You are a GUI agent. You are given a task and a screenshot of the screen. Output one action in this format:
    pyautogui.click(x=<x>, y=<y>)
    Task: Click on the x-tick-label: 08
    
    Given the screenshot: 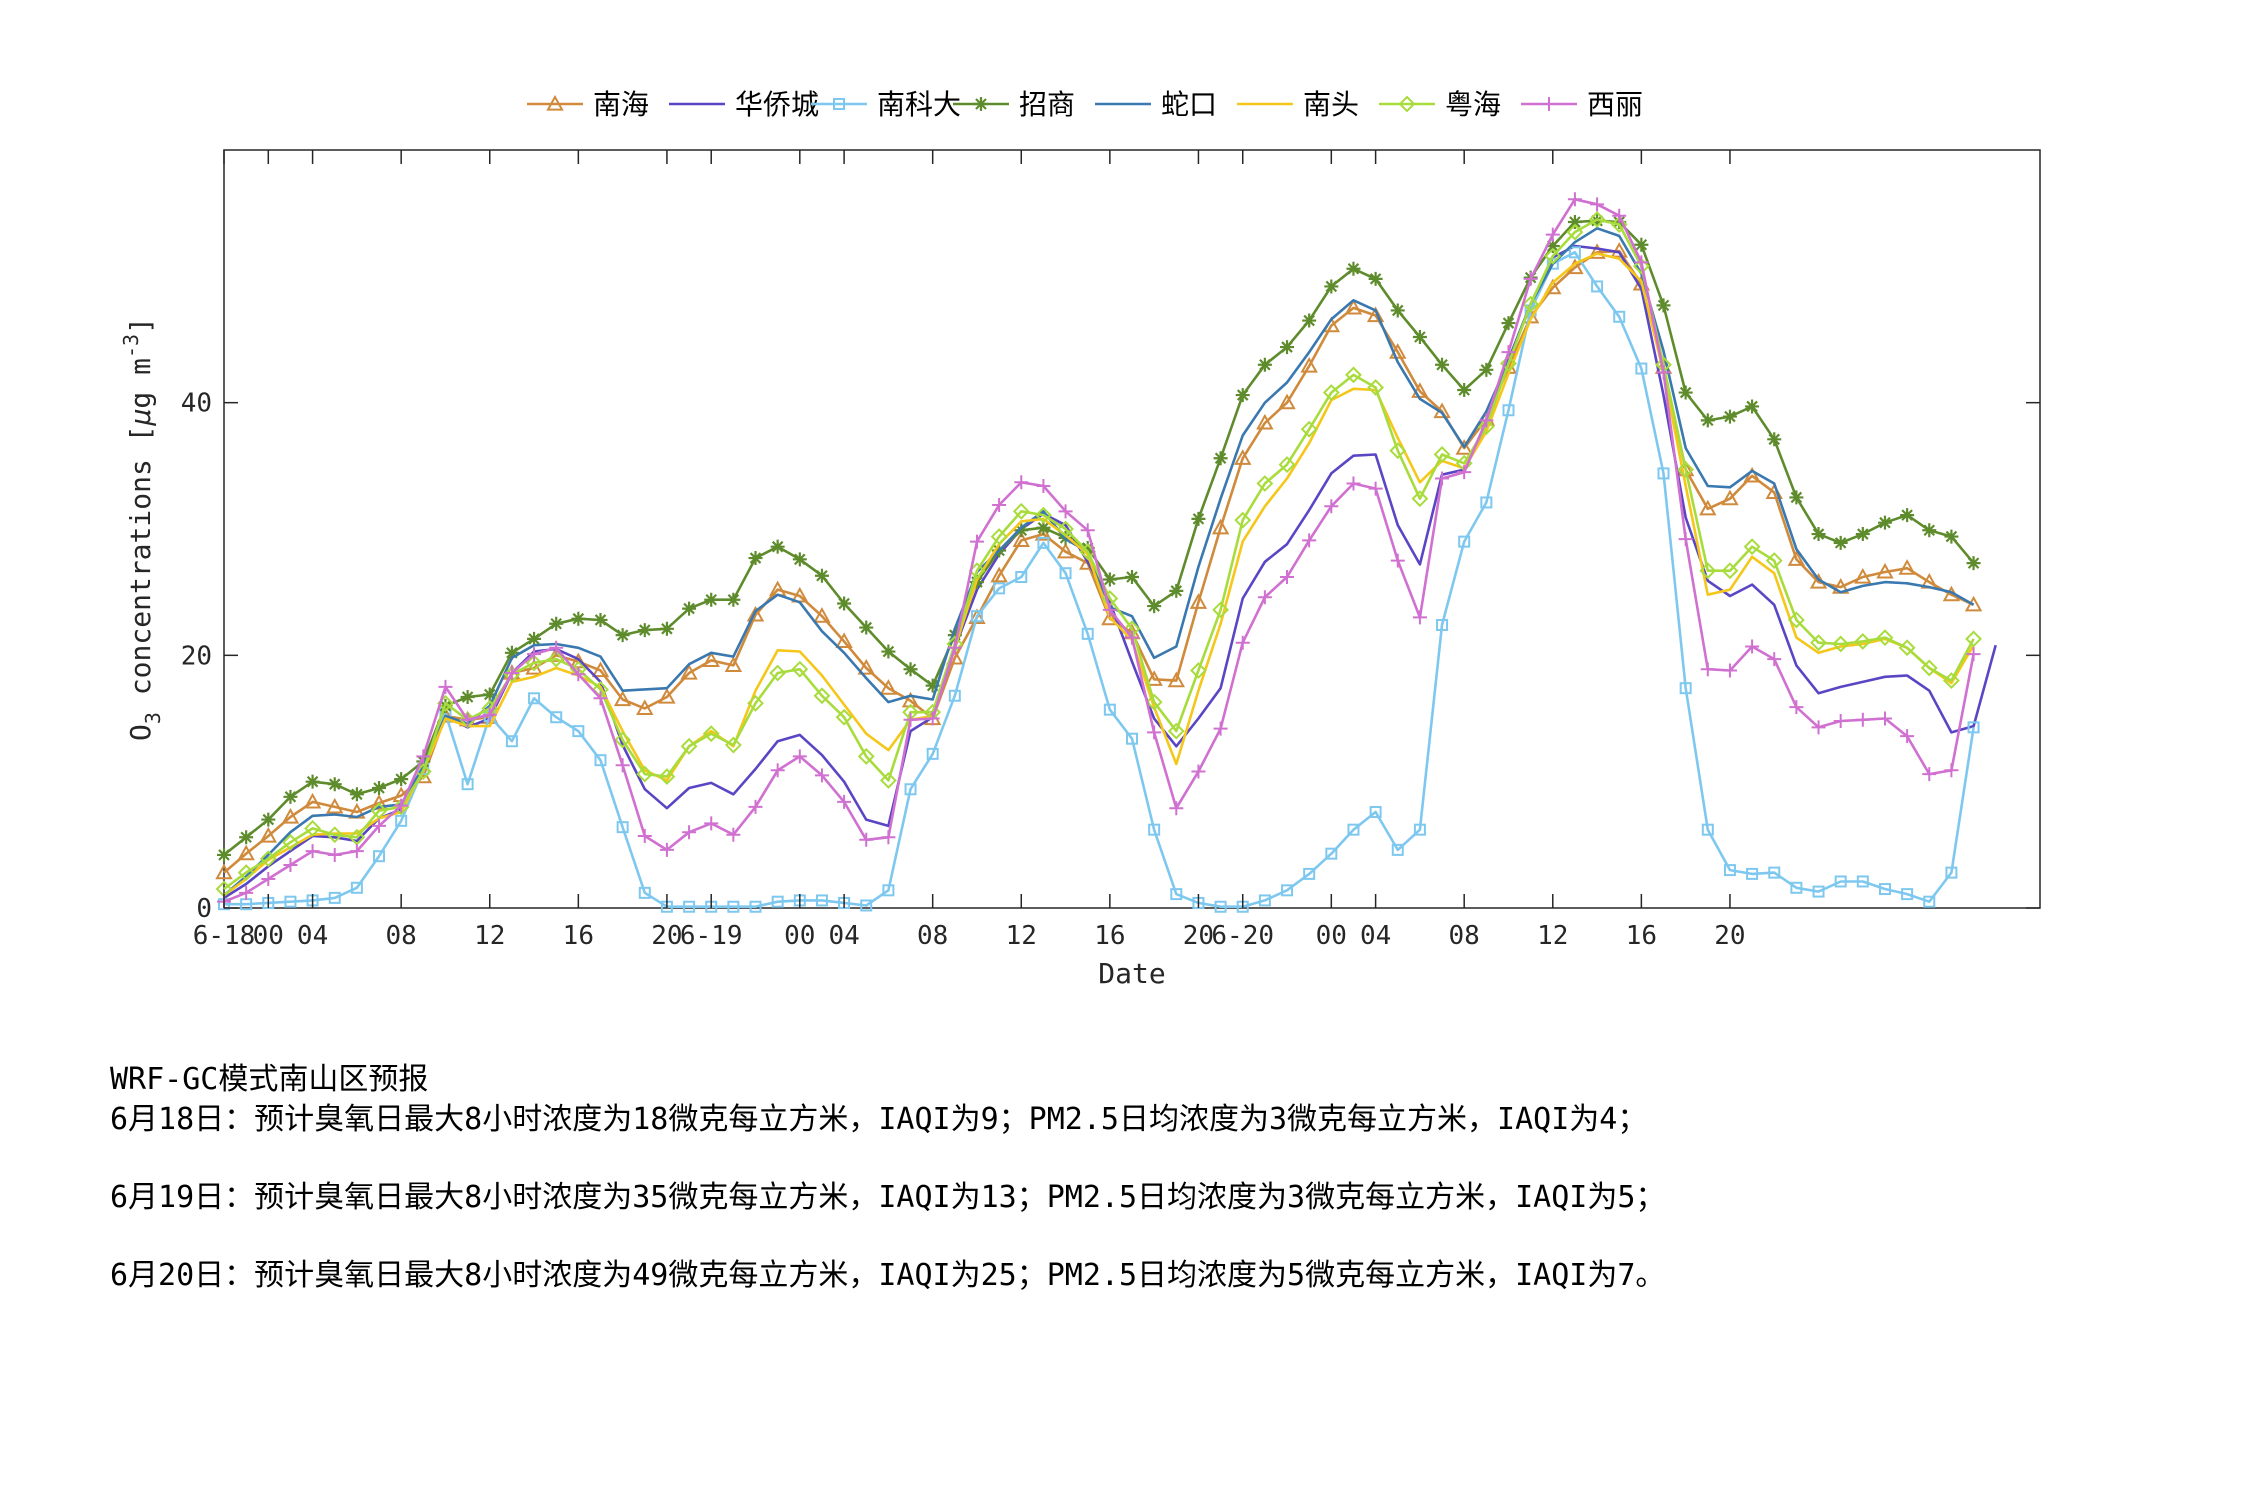 What is the action you would take?
    pyautogui.click(x=932, y=936)
    